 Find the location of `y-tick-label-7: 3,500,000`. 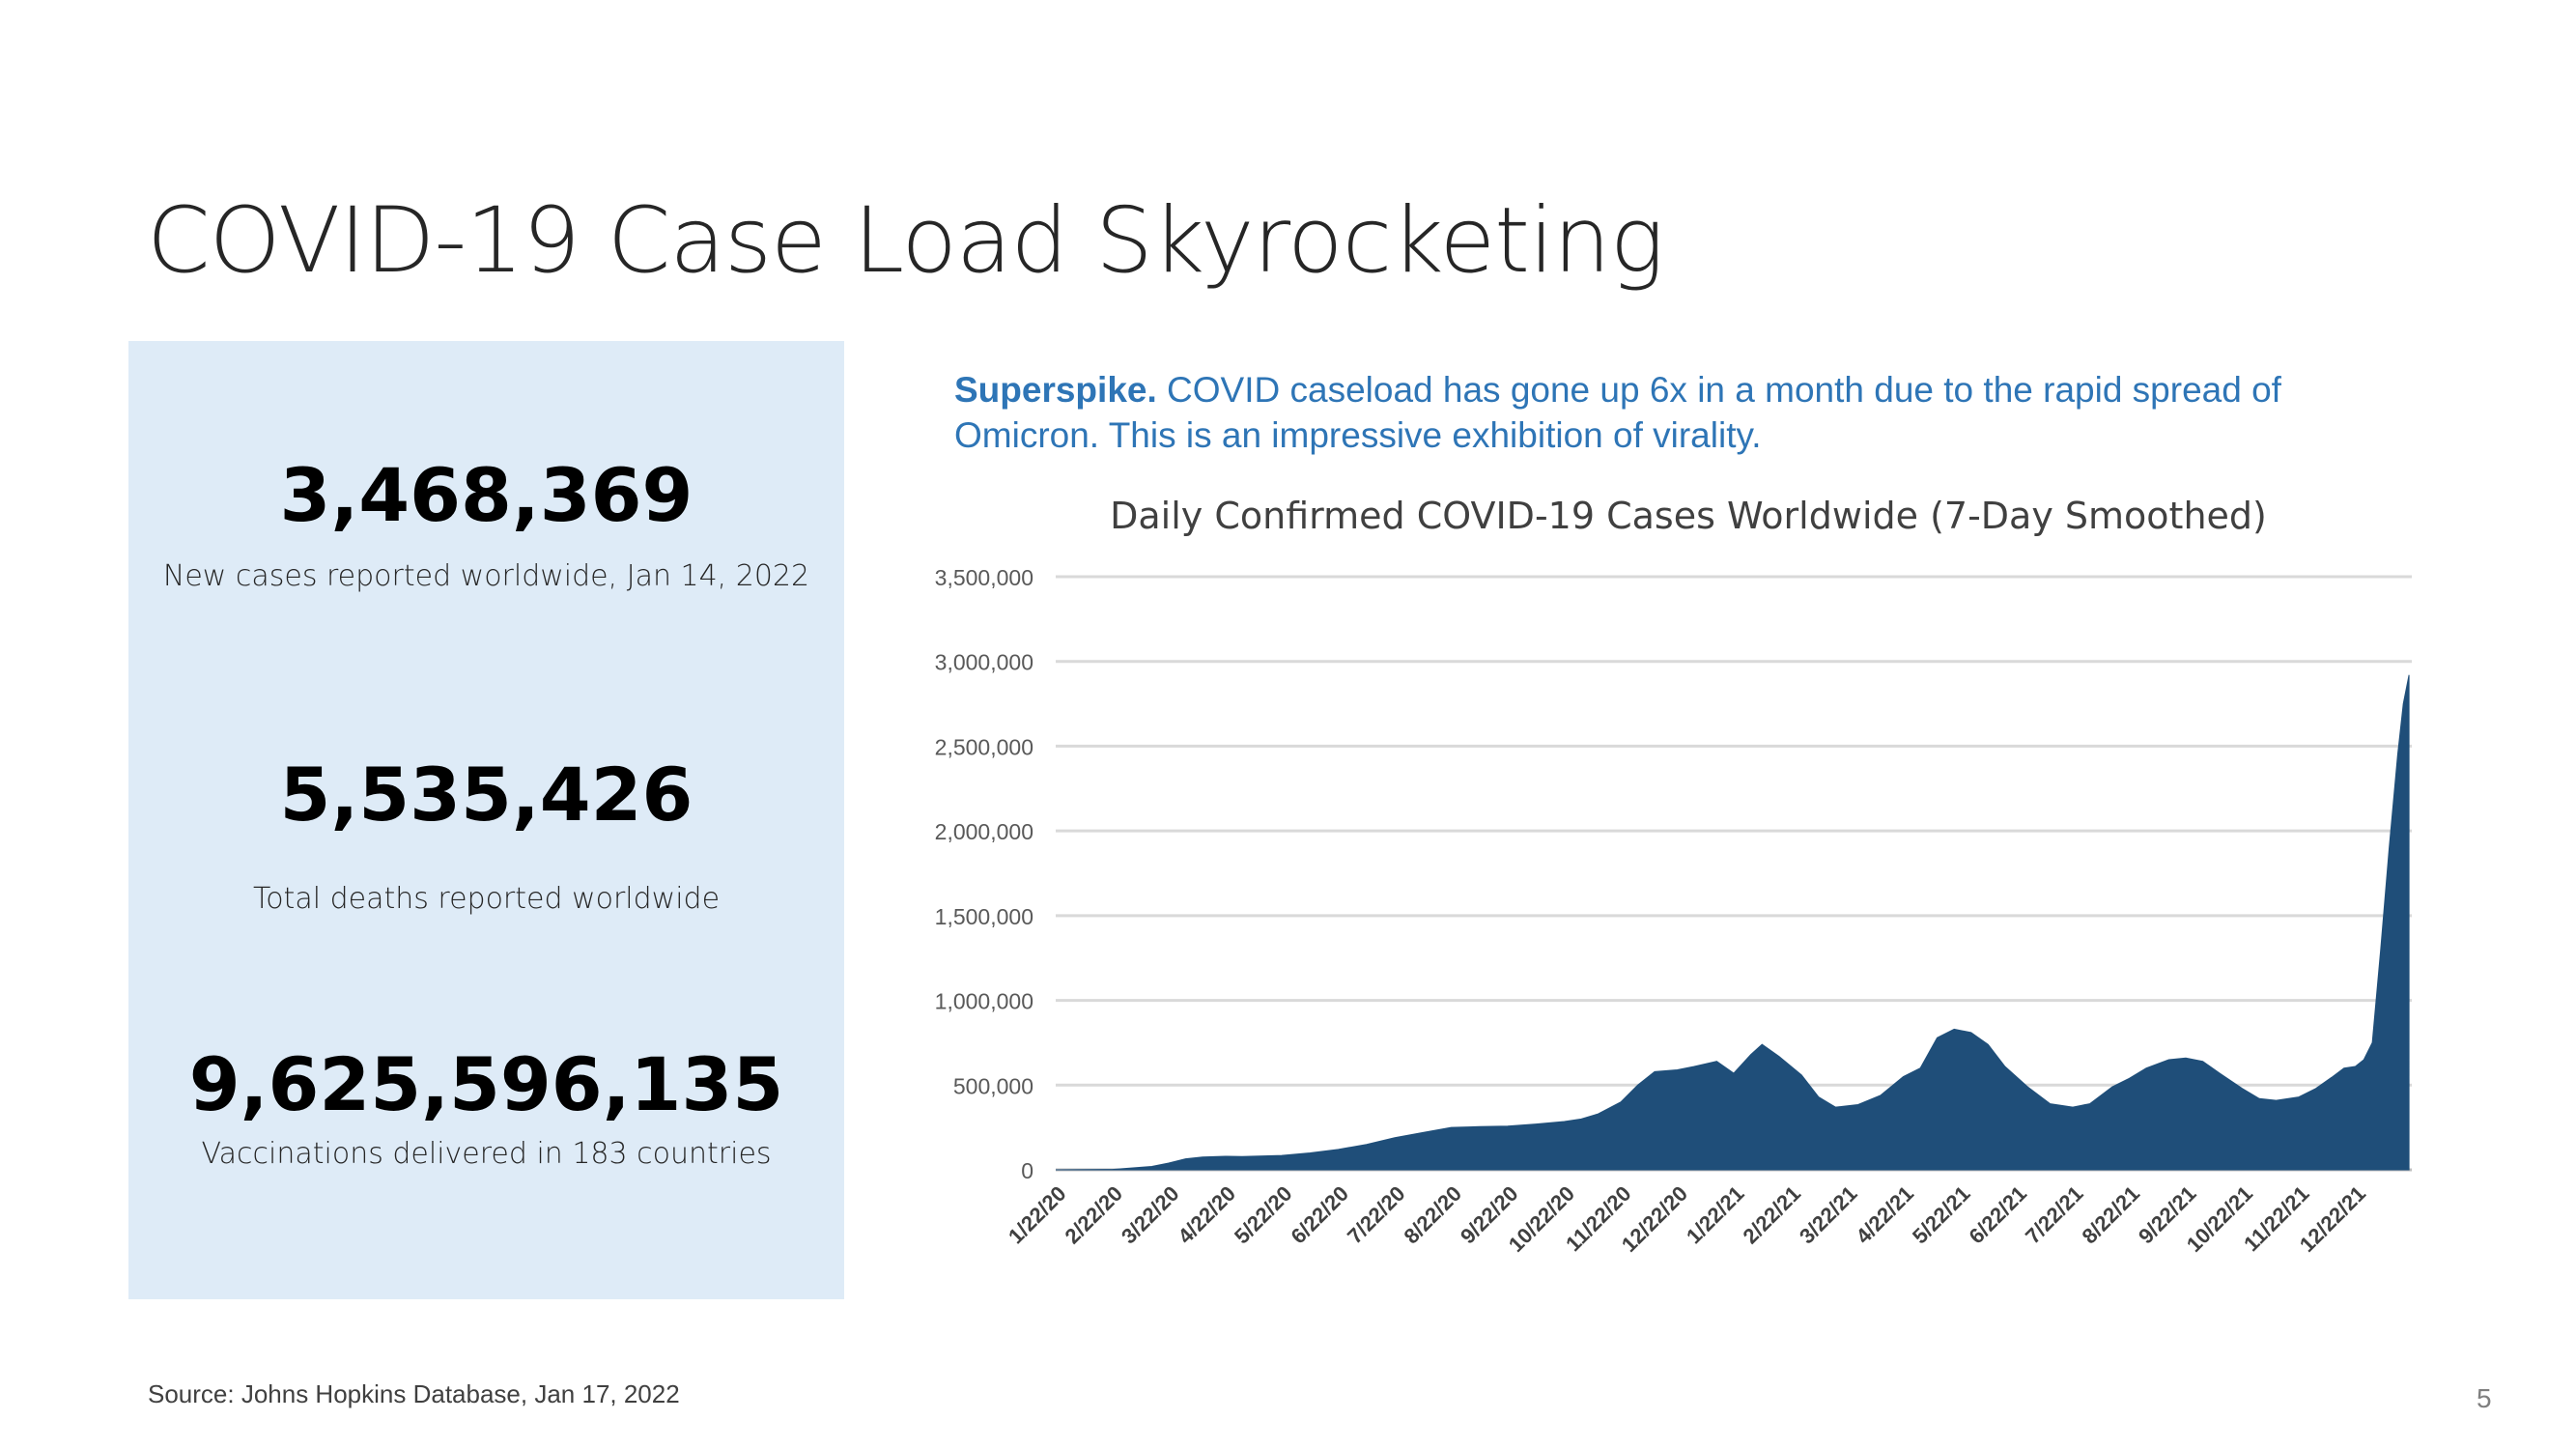

y-tick-label-7: 3,500,000 is located at coordinates (984, 577).